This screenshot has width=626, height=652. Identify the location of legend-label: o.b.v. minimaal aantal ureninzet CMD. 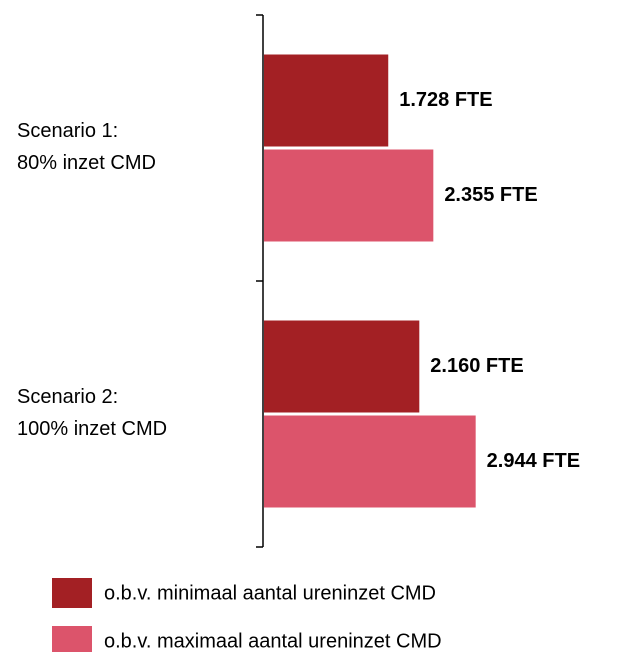
(270, 593).